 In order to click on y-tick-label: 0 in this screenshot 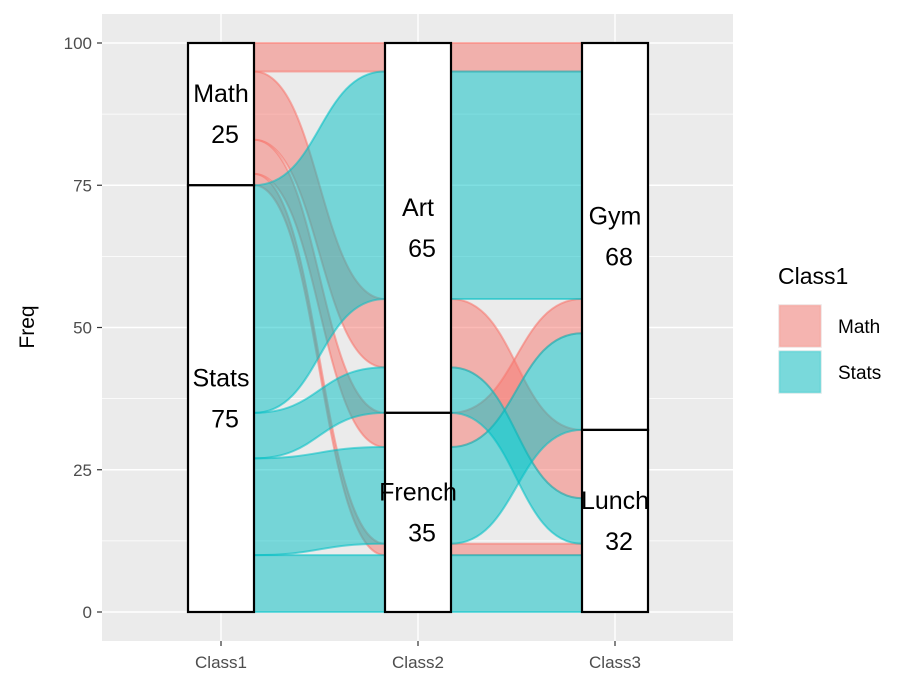, I will do `click(87, 612)`.